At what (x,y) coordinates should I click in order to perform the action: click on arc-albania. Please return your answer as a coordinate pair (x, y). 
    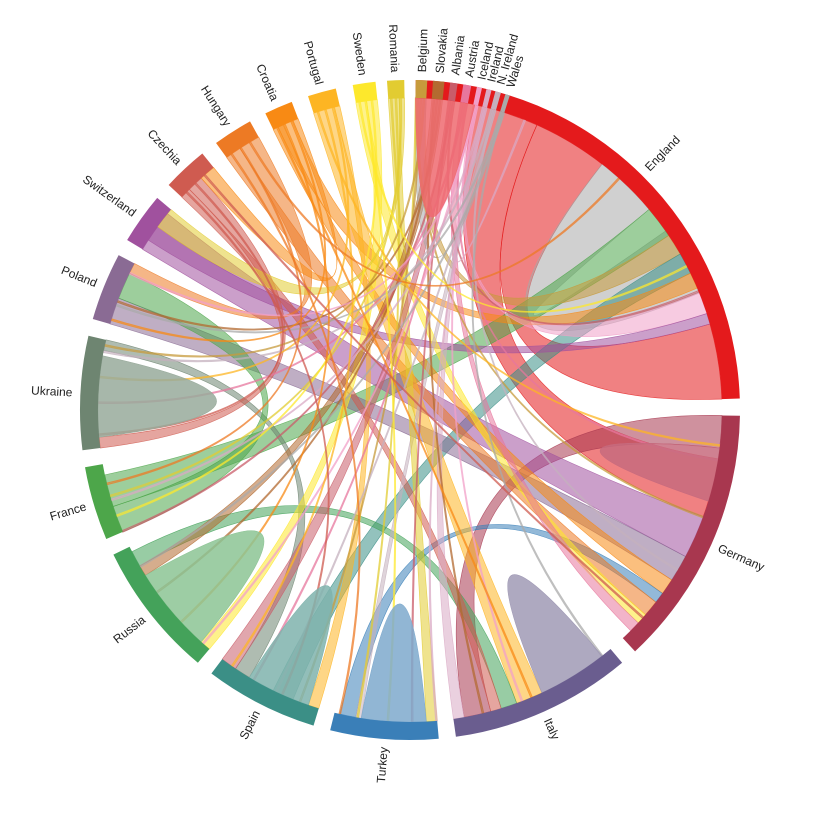
    Looking at the image, I should click on (453, 92).